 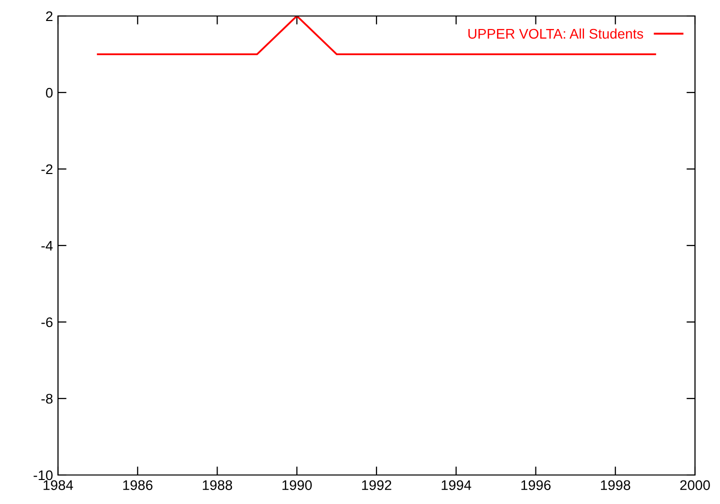 I want to click on x-tick-label: 1992, so click(x=377, y=485).